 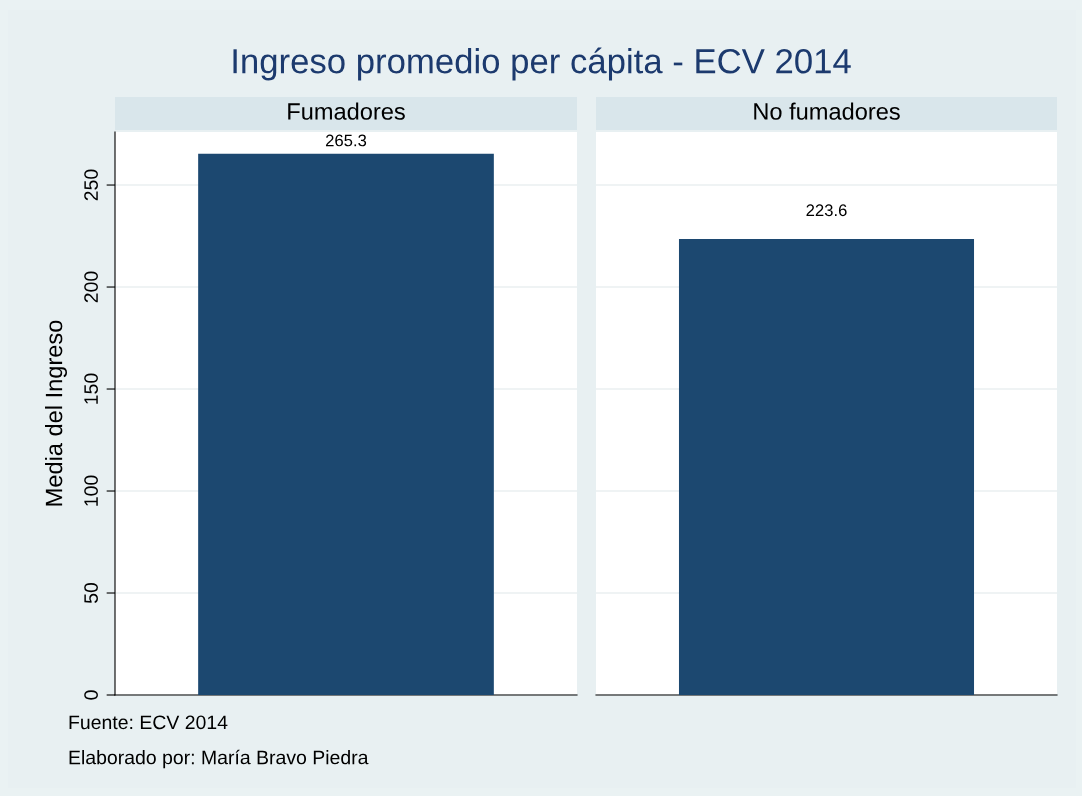 What do you see at coordinates (91, 695) in the screenshot?
I see `y-tick-label: 0` at bounding box center [91, 695].